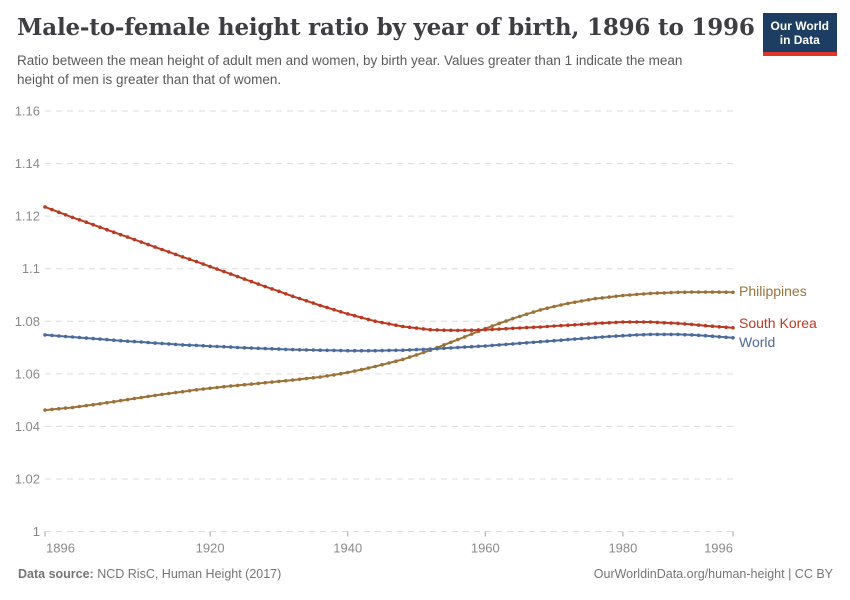 This screenshot has height=600, width=850. Describe the element at coordinates (713, 574) in the screenshot. I see `owid-url-license: OurWorldinData.org/human-height | CC BY` at that location.